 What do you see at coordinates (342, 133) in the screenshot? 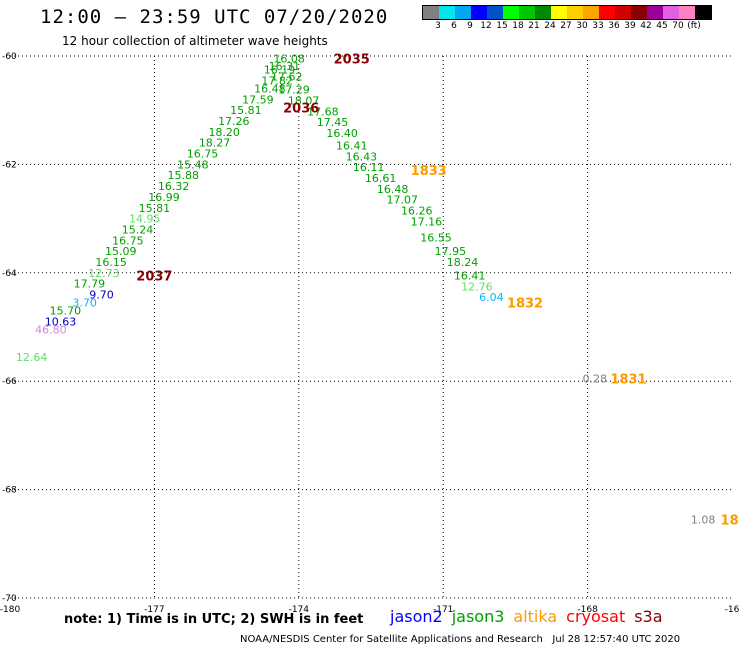
I see `wave-height-label: 16.40` at bounding box center [342, 133].